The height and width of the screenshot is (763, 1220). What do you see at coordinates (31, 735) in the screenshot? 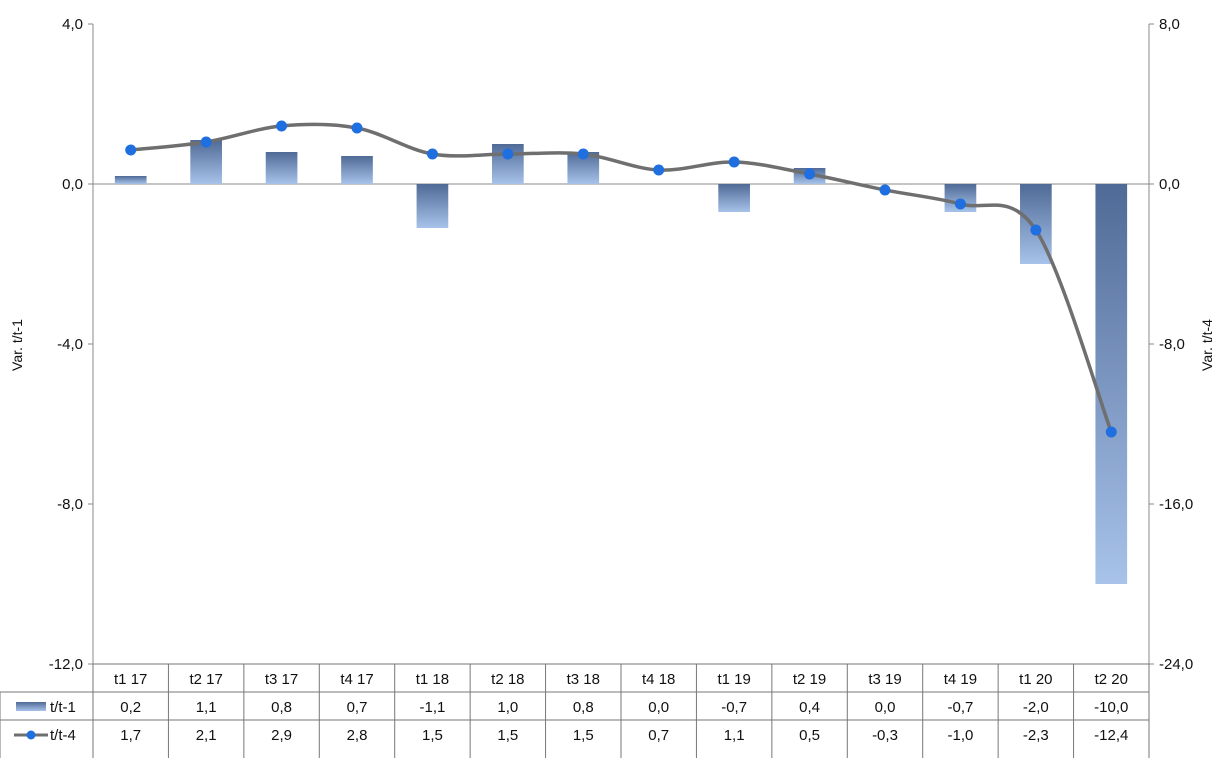
I see `legend-key-tt4-marker` at bounding box center [31, 735].